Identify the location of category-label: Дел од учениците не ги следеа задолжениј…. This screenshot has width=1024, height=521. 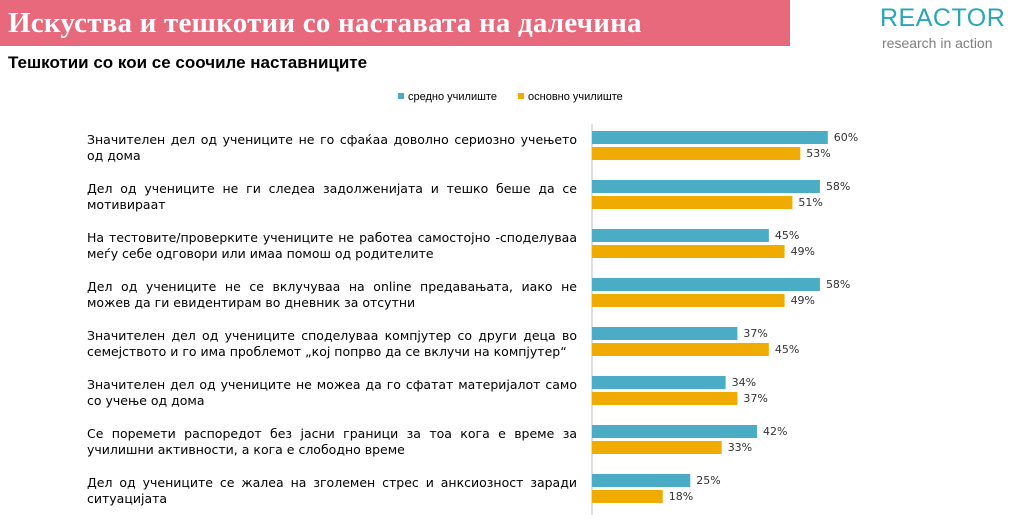
(332, 196).